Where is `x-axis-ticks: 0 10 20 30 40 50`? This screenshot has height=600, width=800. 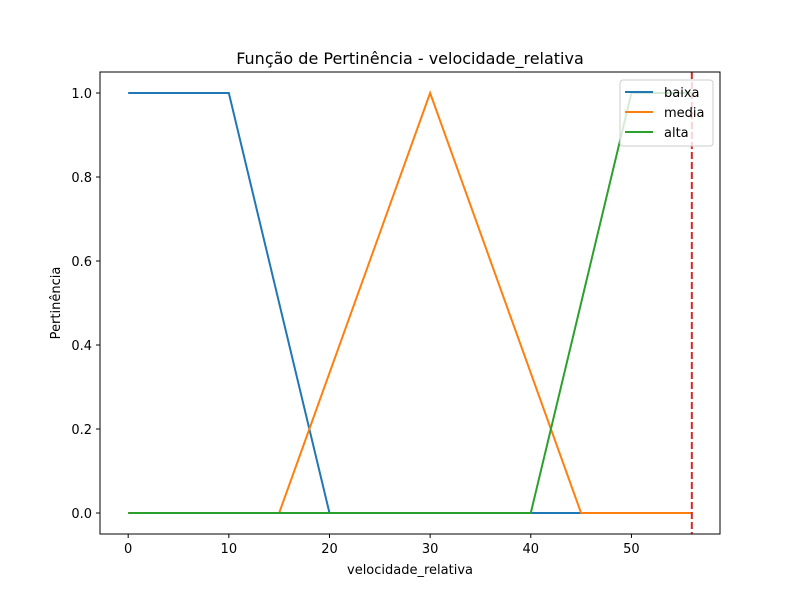 x-axis-ticks: 0 10 20 30 40 50 is located at coordinates (382, 545).